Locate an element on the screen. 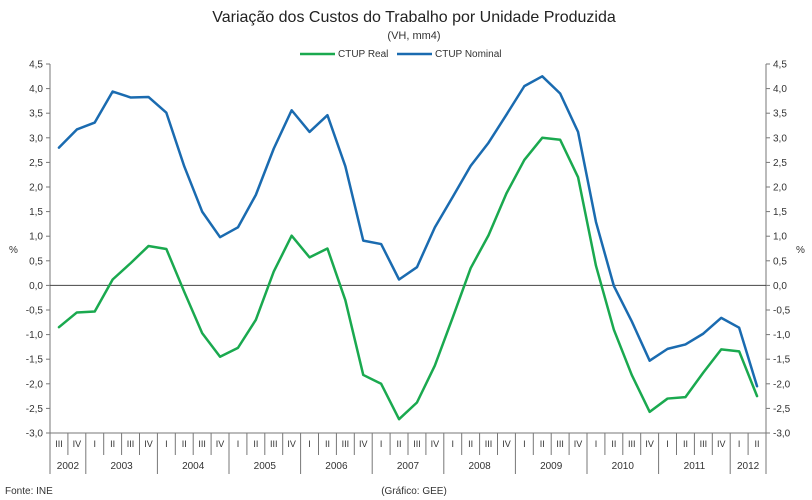 The image size is (812, 500). y-tick-label-right: 3,0 is located at coordinates (780, 138).